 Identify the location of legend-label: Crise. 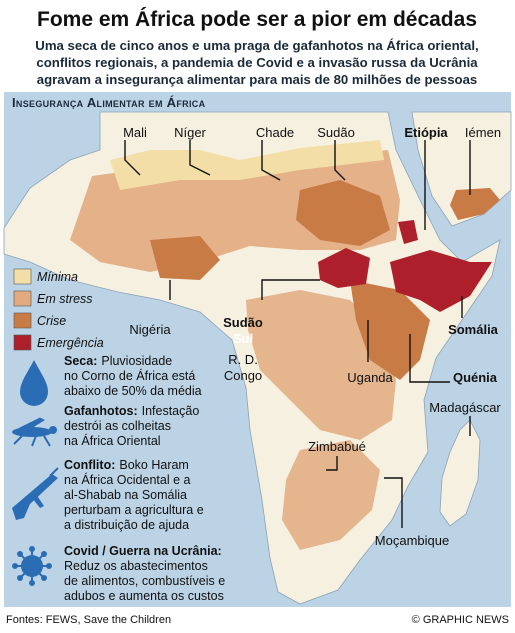
(51, 321).